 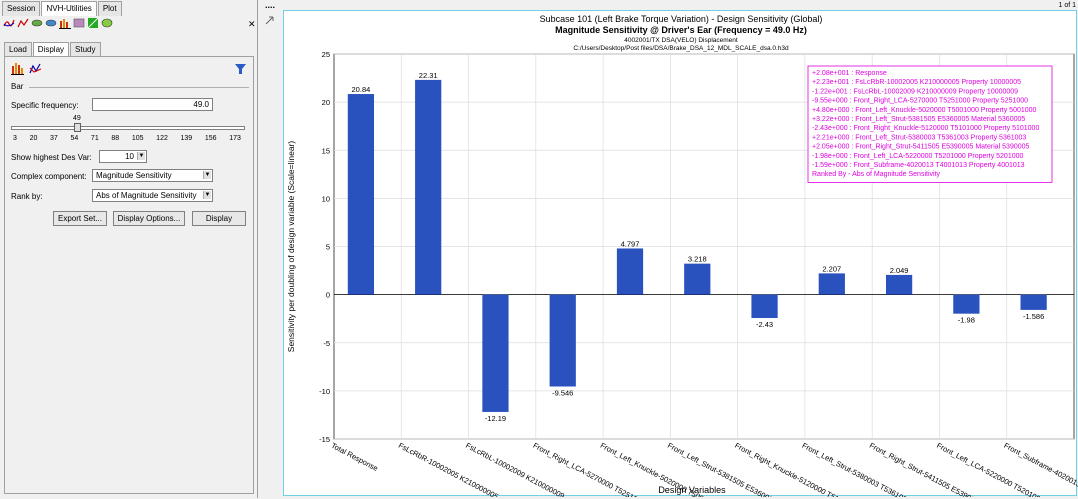 I want to click on bar-value-label: 4.797, so click(x=630, y=243).